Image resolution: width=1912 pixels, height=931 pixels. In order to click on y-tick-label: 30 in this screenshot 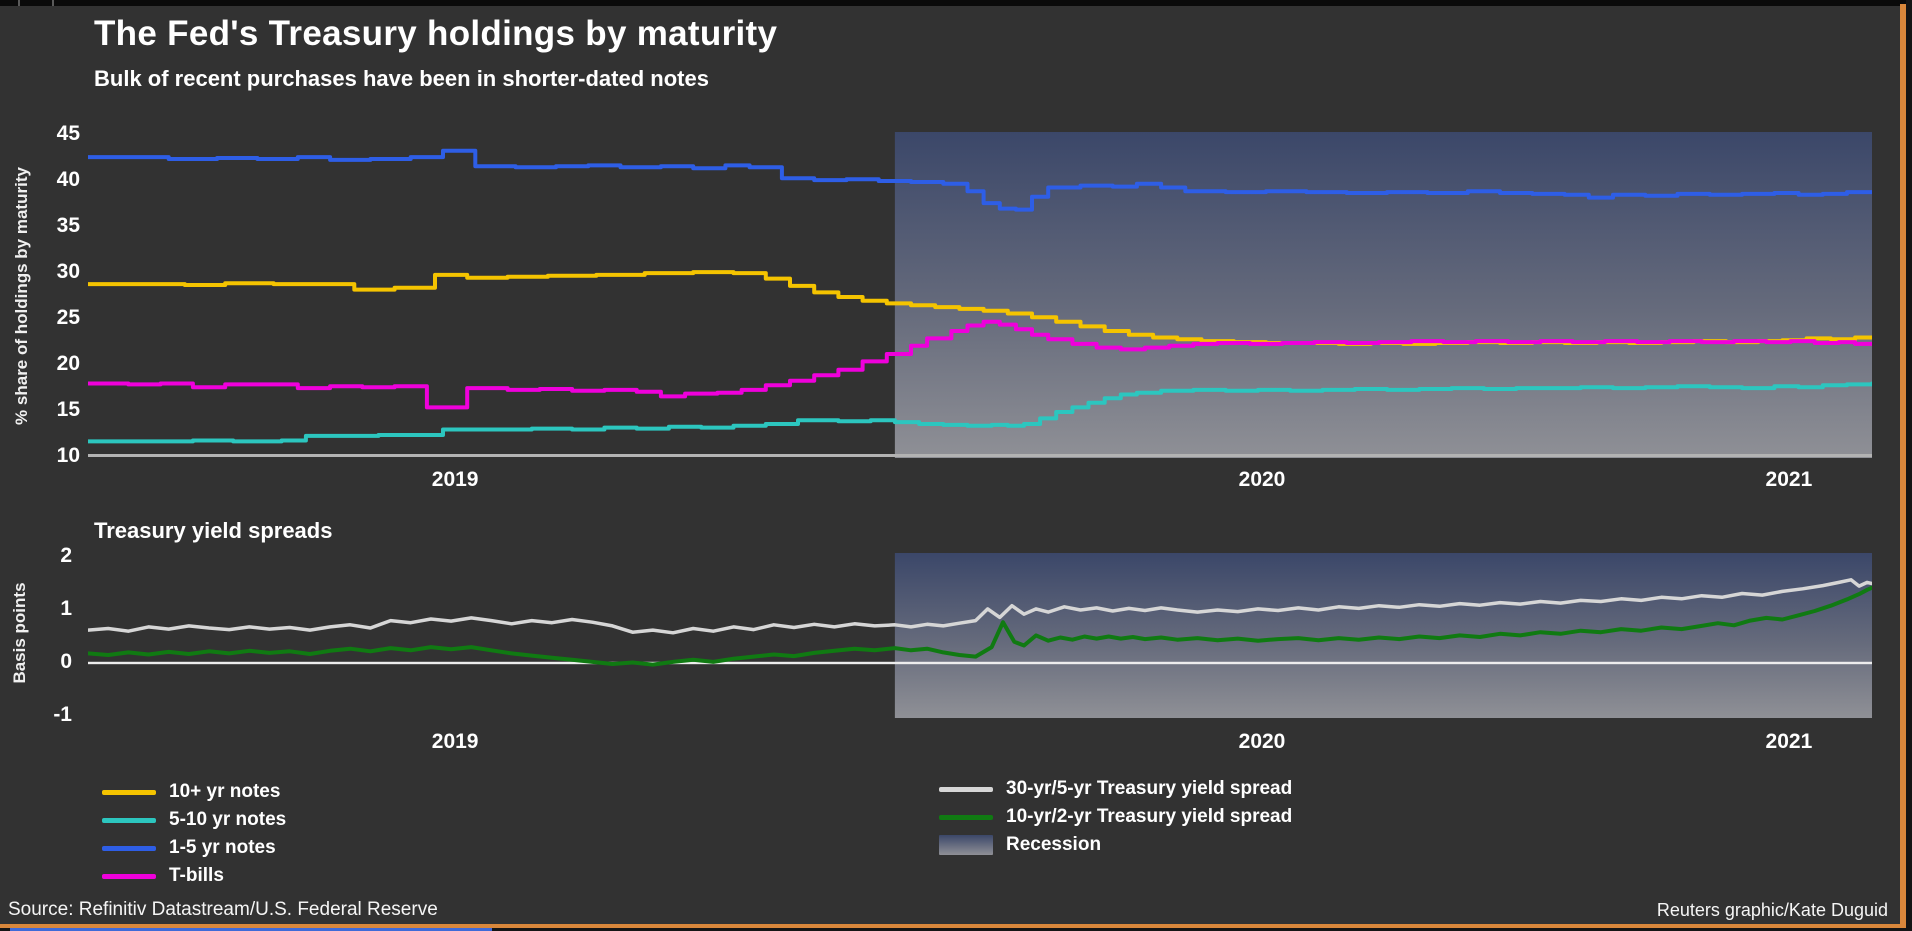, I will do `click(68, 272)`.